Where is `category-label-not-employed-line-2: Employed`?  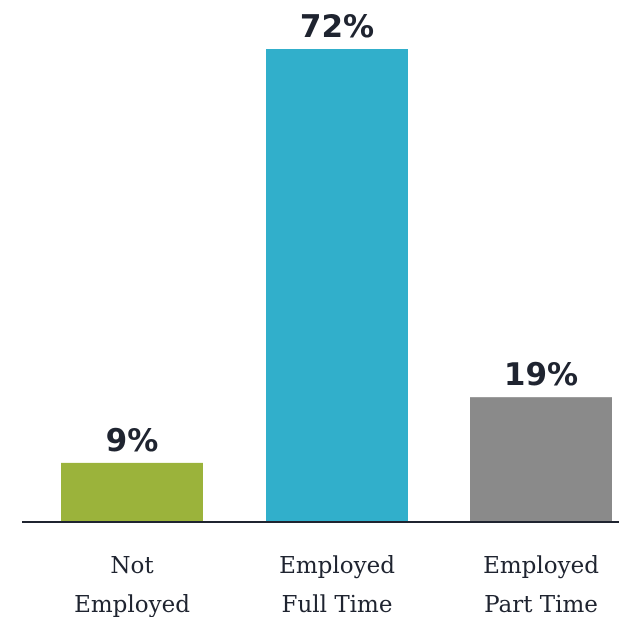 category-label-not-employed-line-2: Employed is located at coordinates (132, 604).